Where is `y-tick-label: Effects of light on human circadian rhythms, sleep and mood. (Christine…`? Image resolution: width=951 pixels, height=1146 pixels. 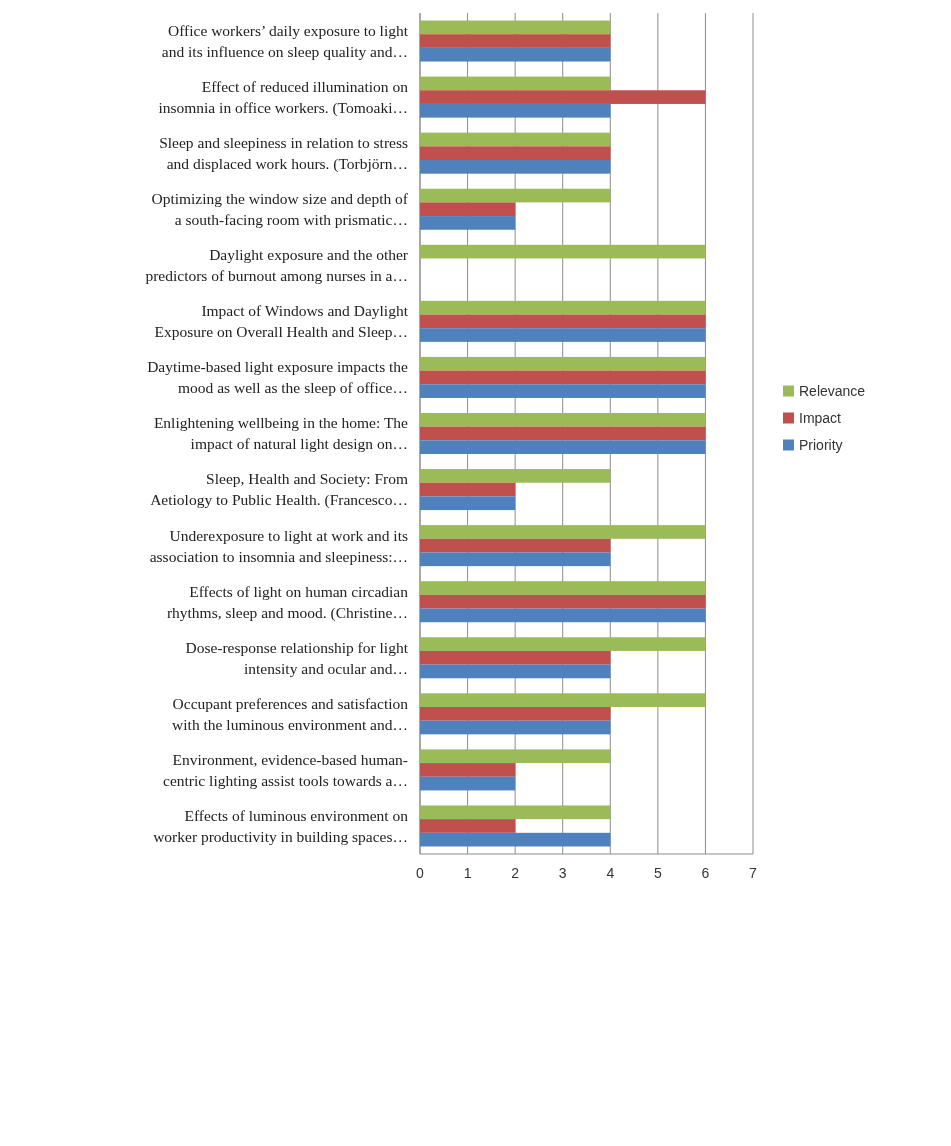 y-tick-label: Effects of light on human circadian rhythms, sleep and mood. (Christine… is located at coordinates (287, 602).